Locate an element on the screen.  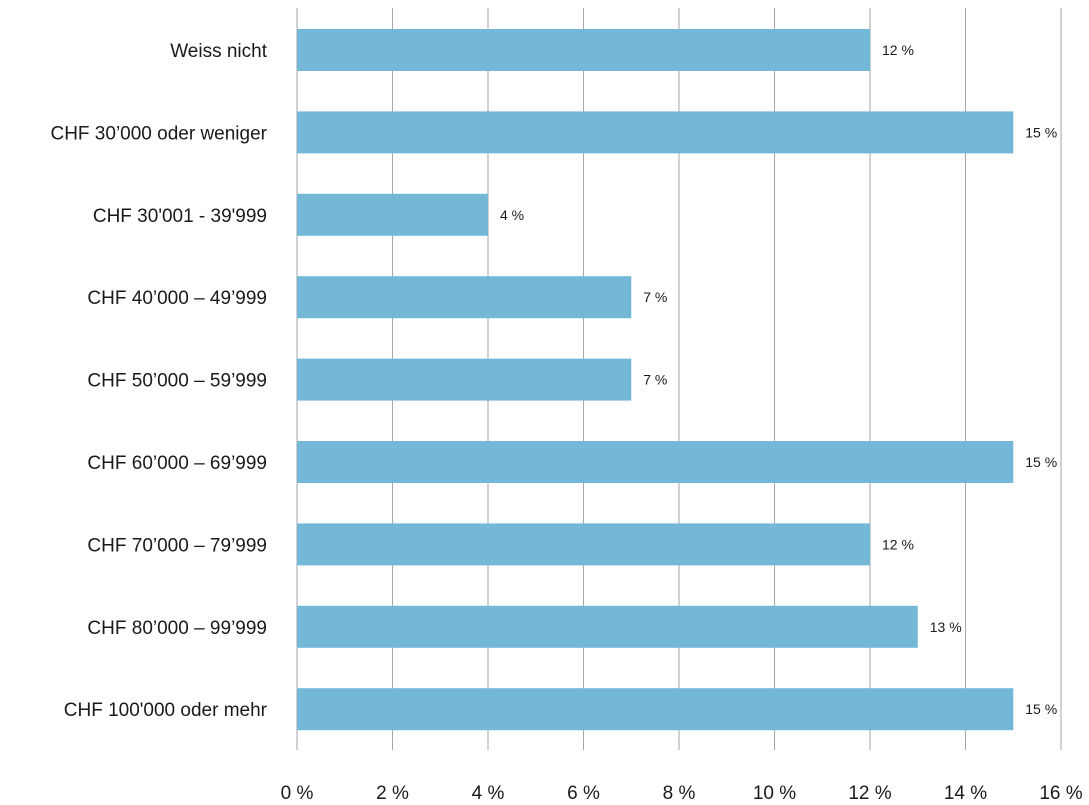
x-tick-label: 6 % is located at coordinates (583, 793).